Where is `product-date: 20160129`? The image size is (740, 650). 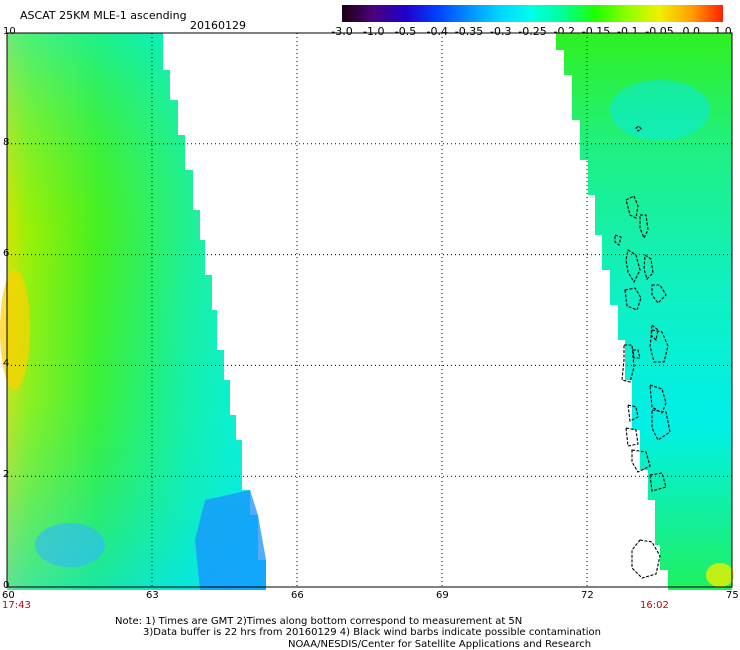
product-date: 20160129 is located at coordinates (218, 25).